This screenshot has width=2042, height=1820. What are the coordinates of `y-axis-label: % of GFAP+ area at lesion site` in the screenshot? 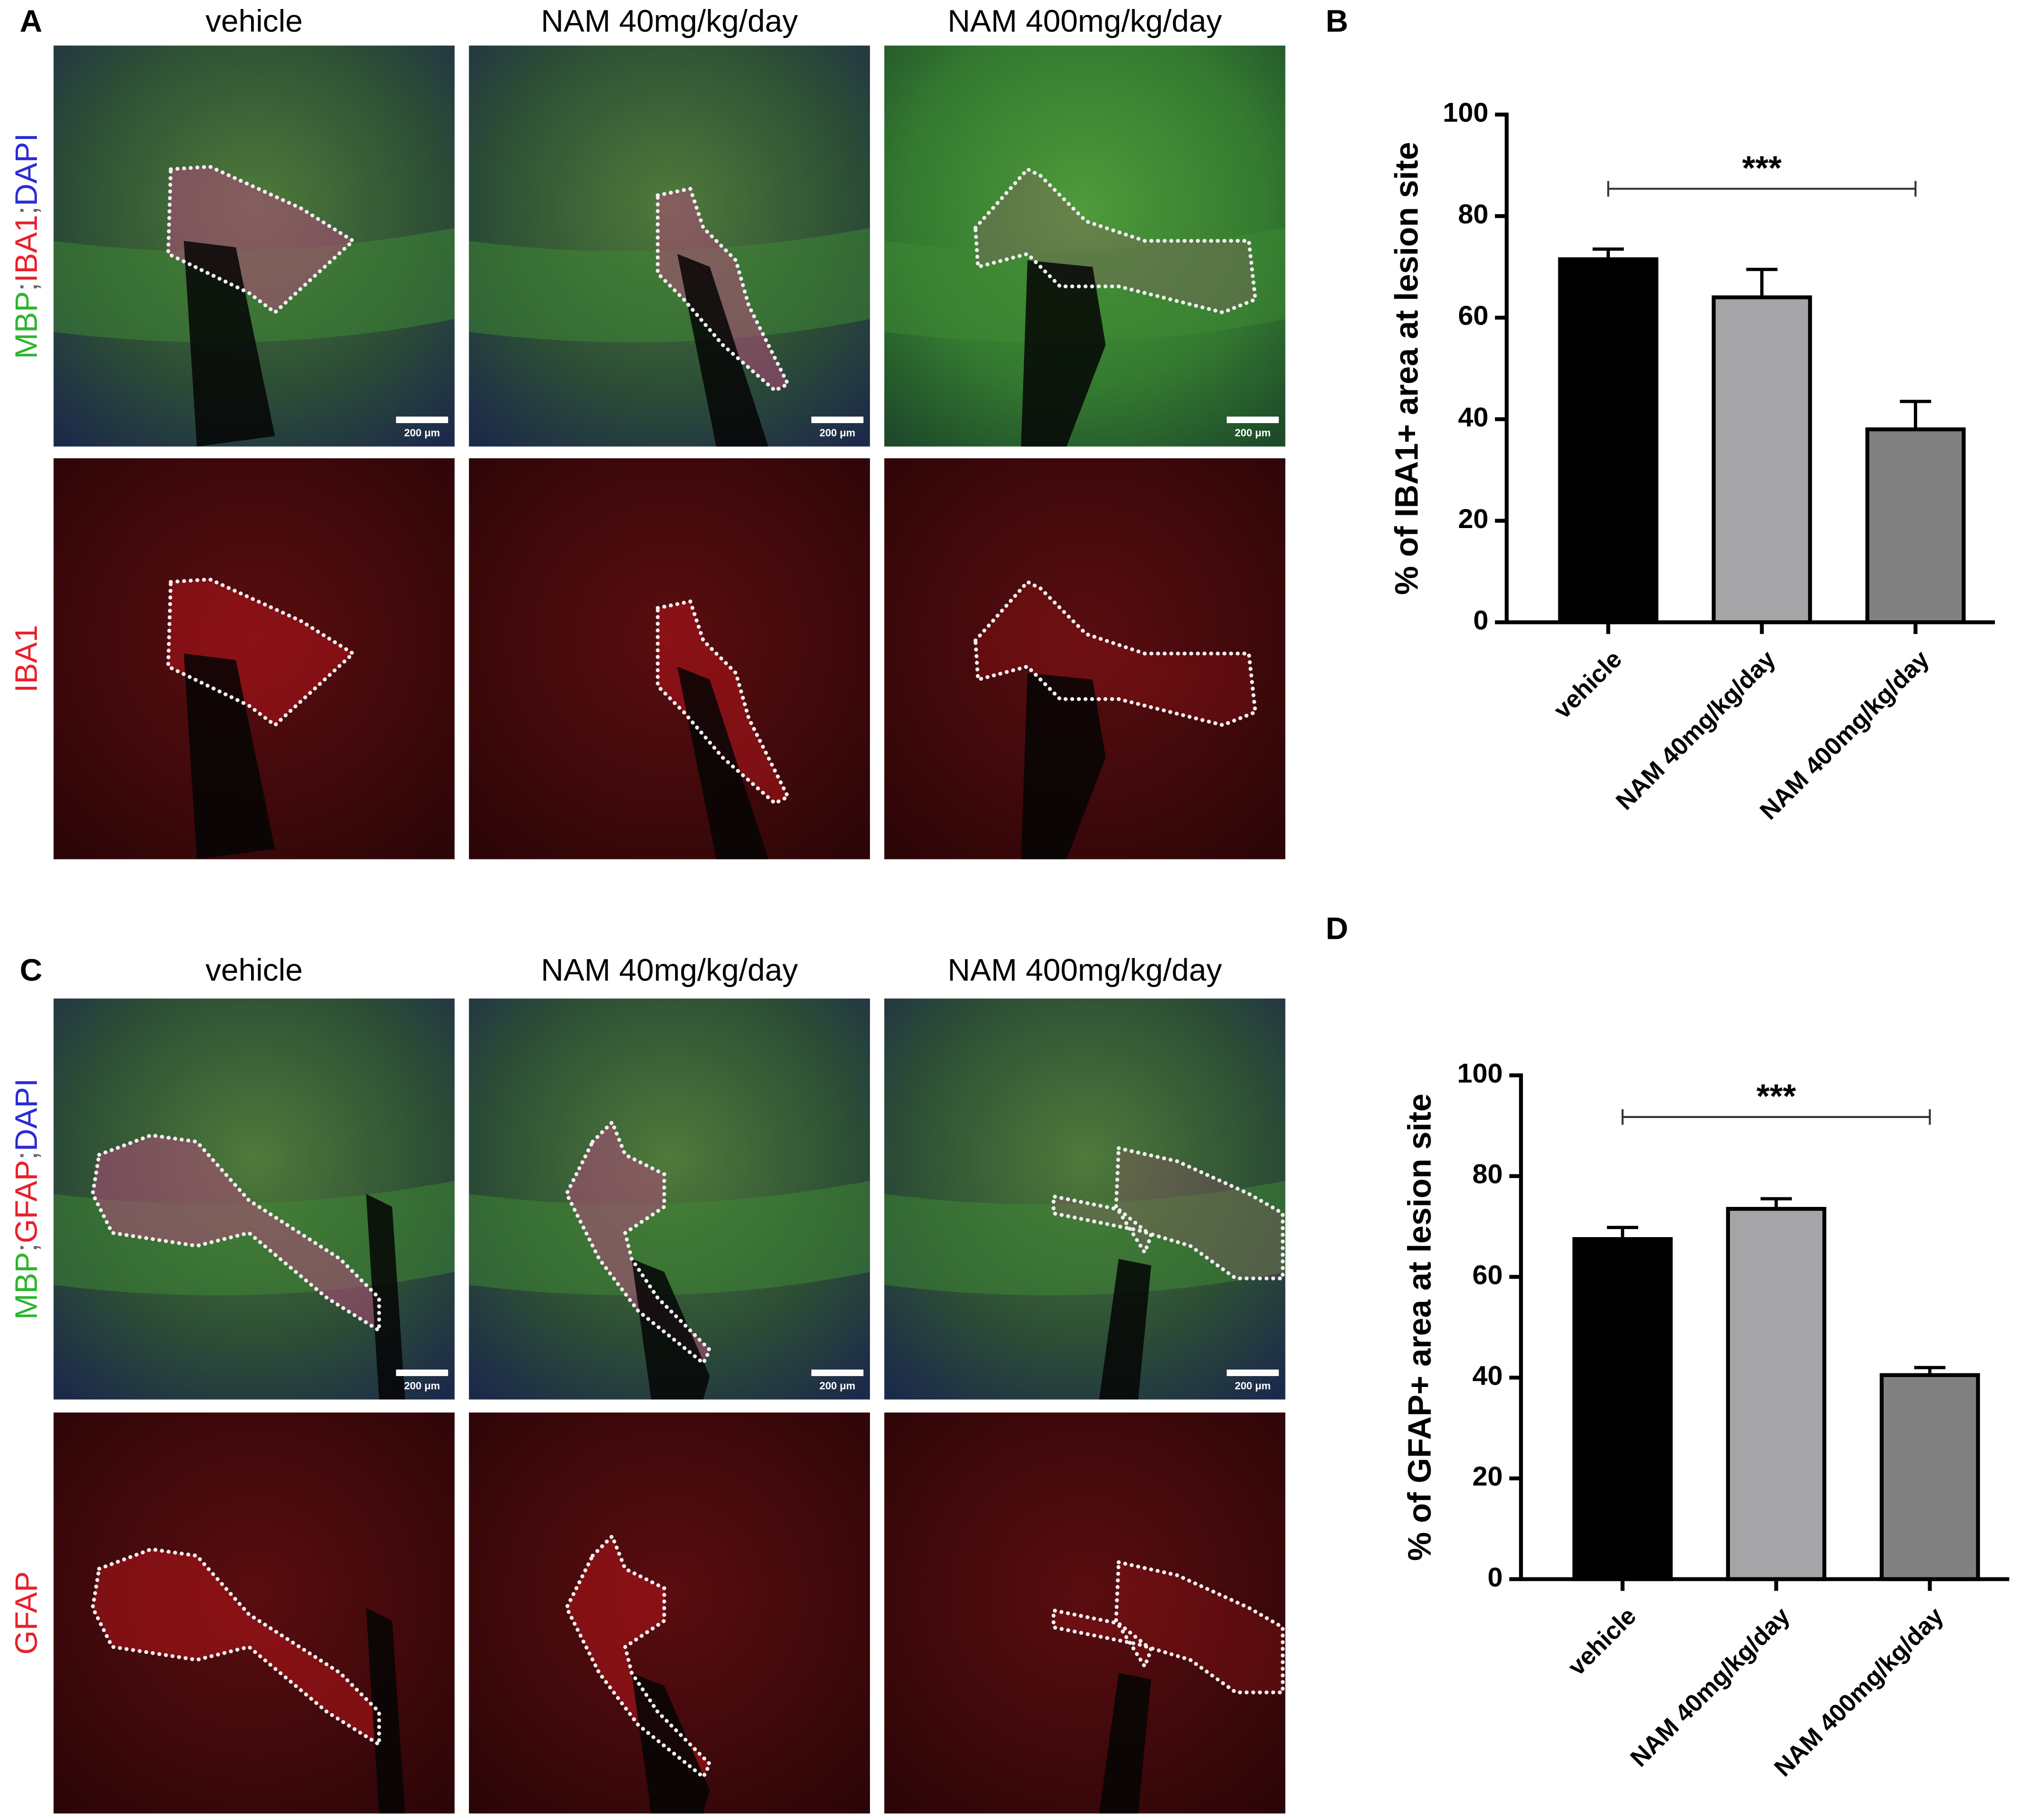 It's located at (1419, 1327).